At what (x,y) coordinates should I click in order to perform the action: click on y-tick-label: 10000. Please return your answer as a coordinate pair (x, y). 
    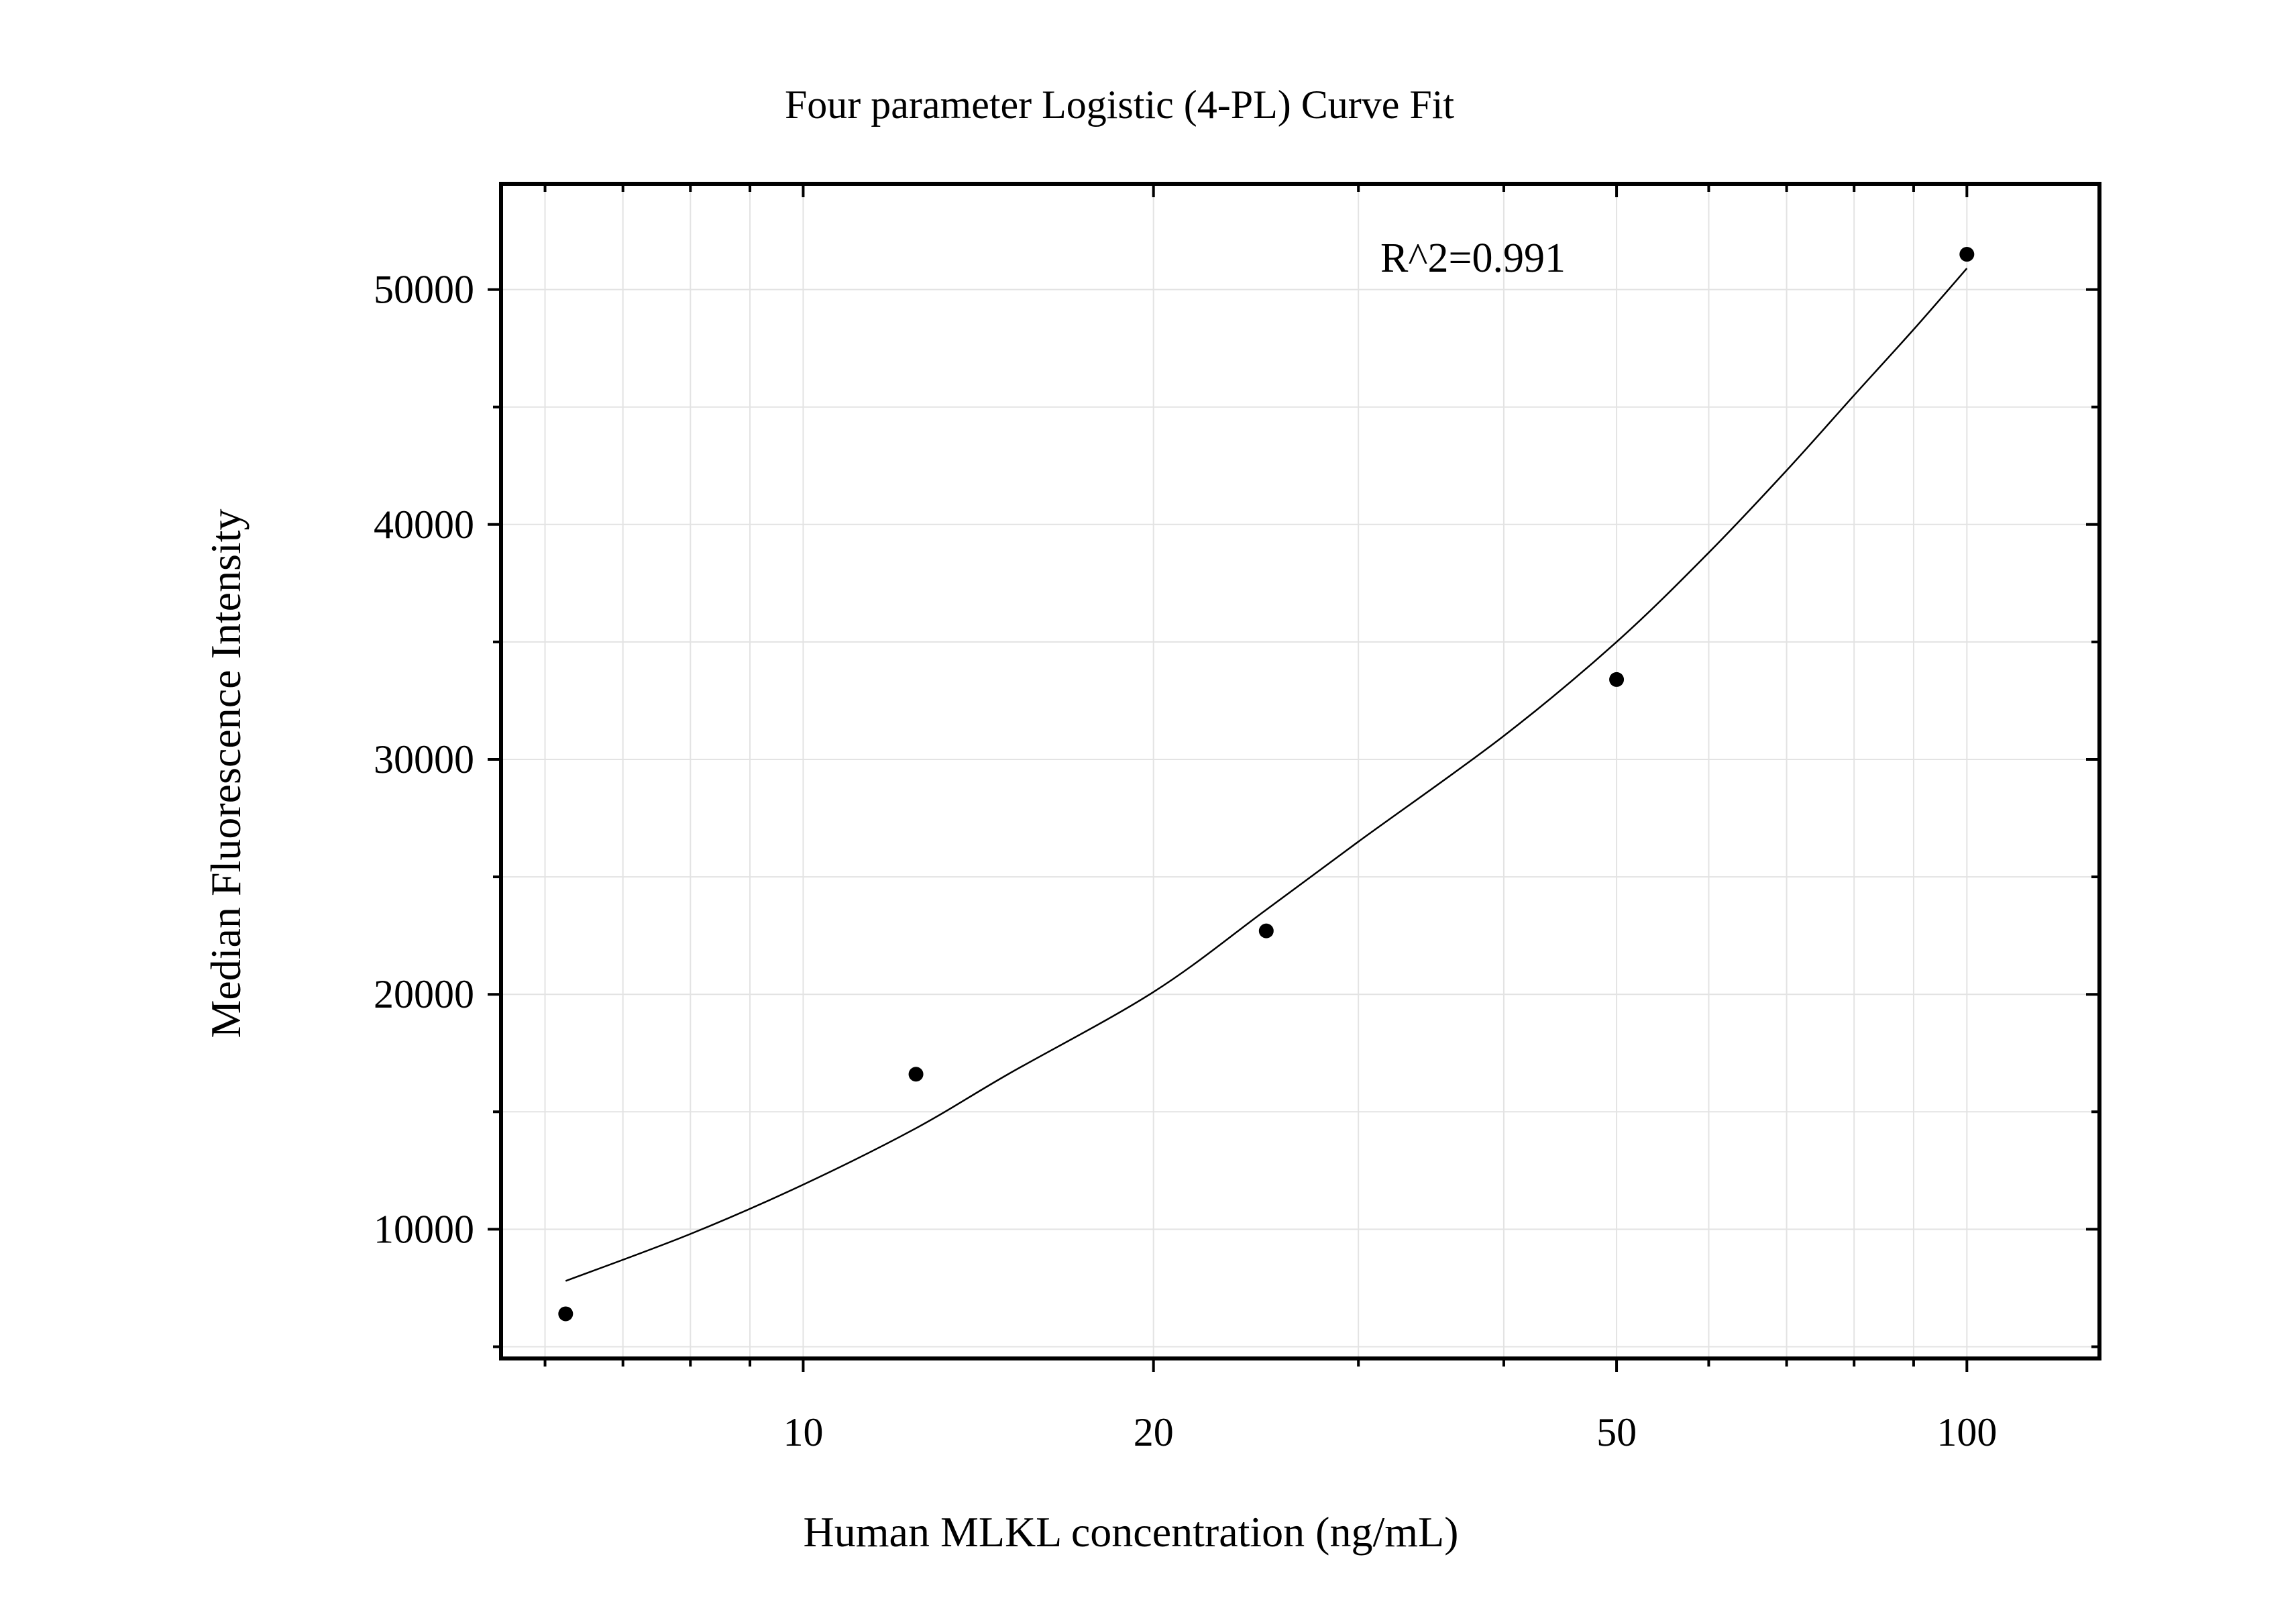
    Looking at the image, I should click on (424, 1229).